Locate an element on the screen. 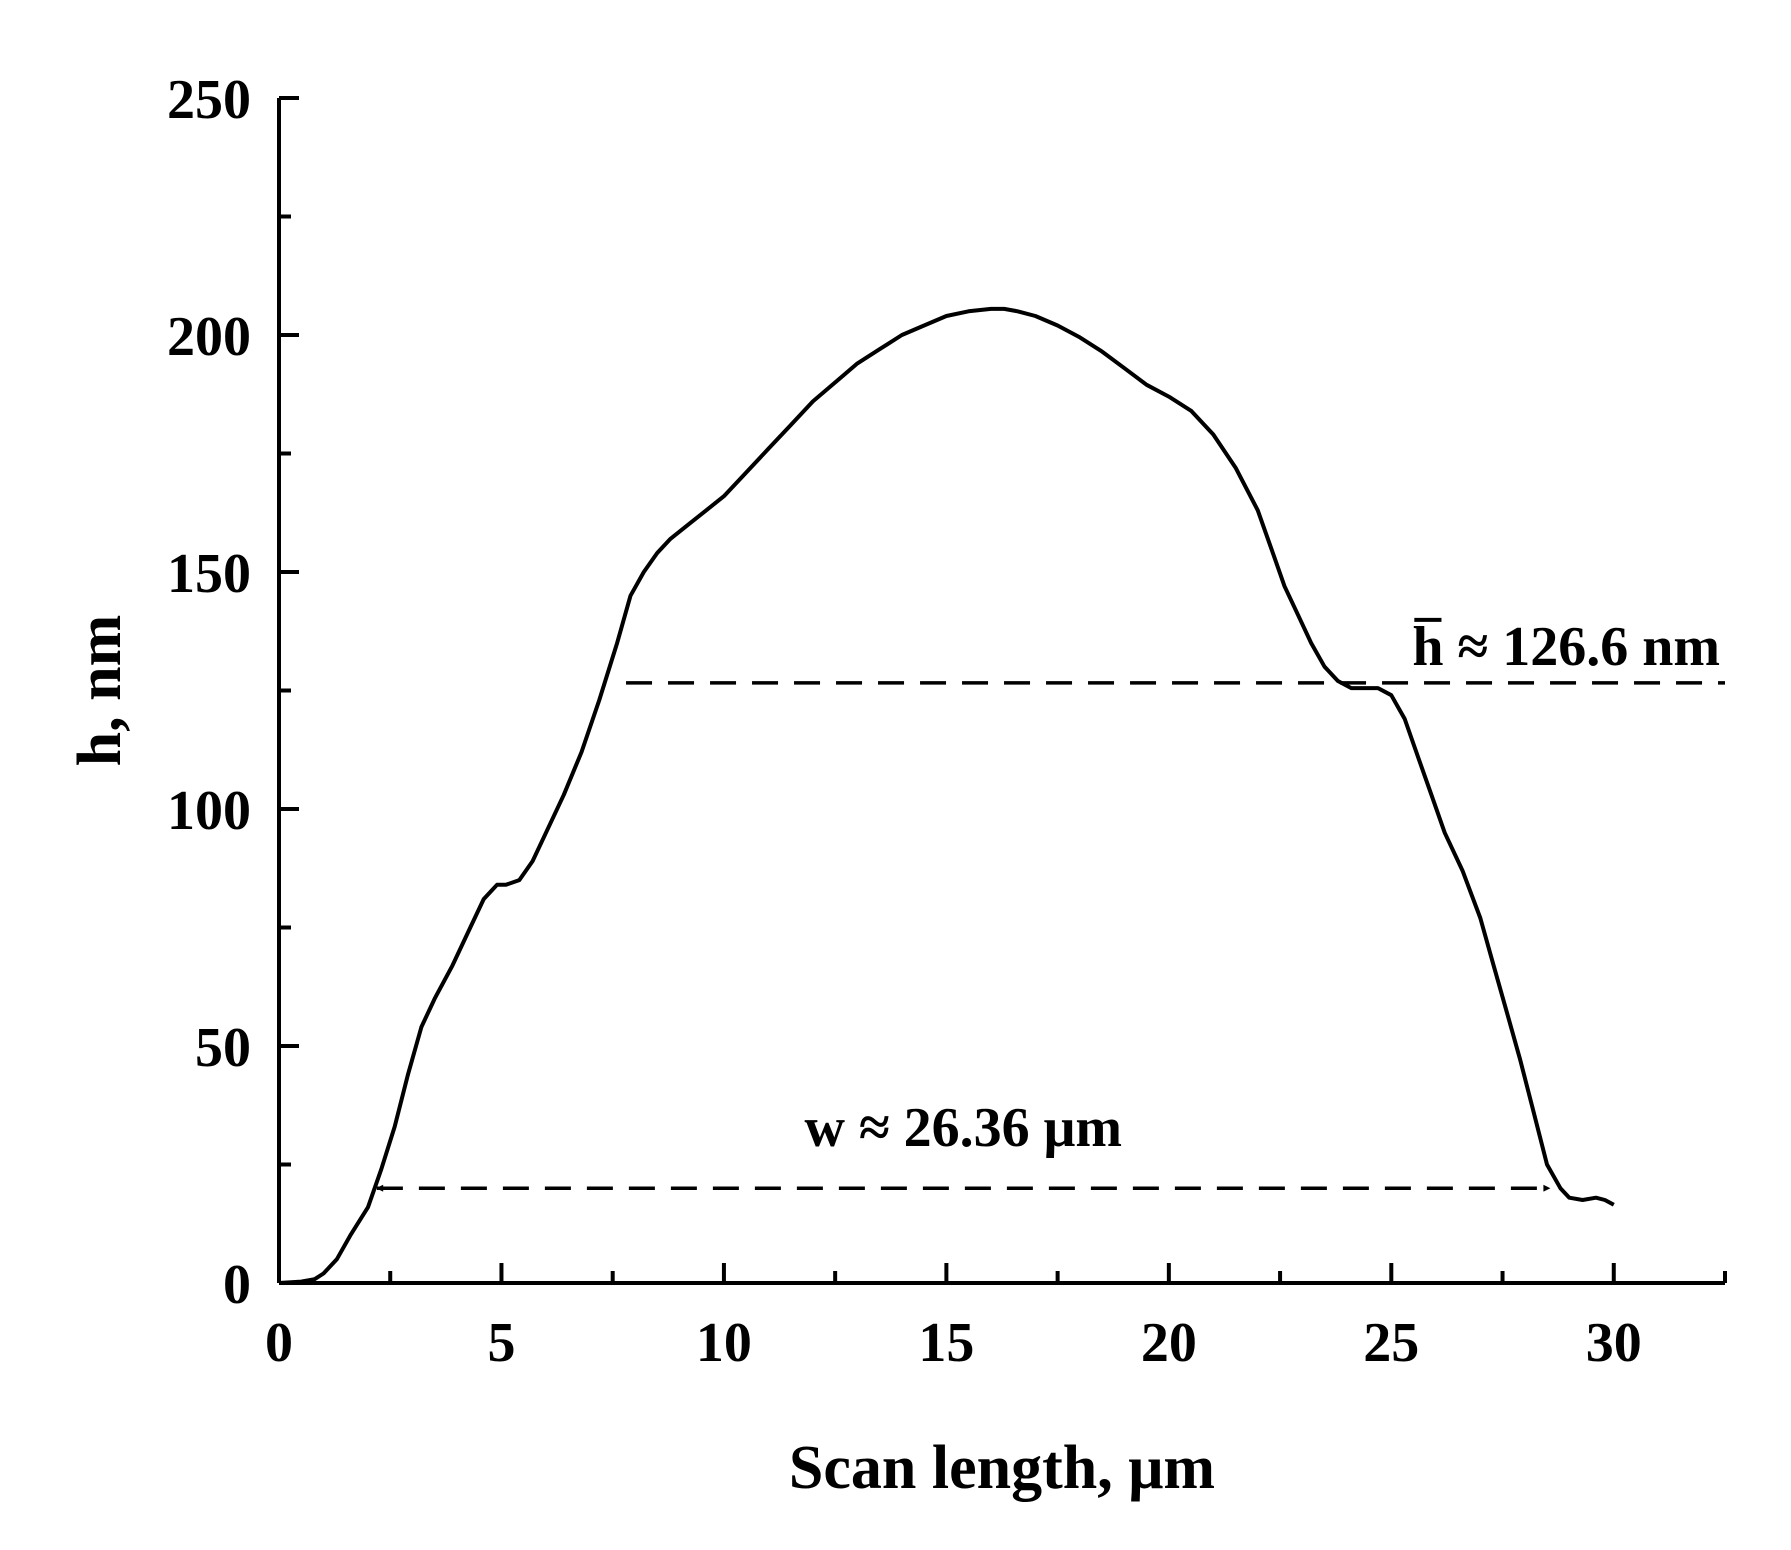 This screenshot has height=1550, width=1791. x-tick-label: 0 is located at coordinates (279, 1343).